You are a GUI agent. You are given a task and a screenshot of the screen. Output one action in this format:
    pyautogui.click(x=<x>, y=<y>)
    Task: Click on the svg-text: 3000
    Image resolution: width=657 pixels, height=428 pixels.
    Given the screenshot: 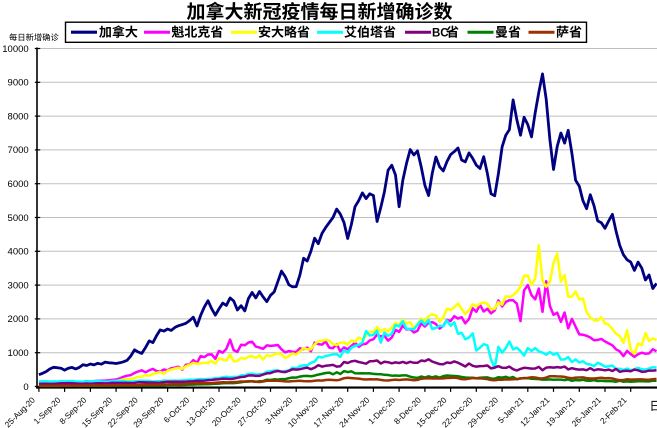 What is the action you would take?
    pyautogui.click(x=18, y=285)
    